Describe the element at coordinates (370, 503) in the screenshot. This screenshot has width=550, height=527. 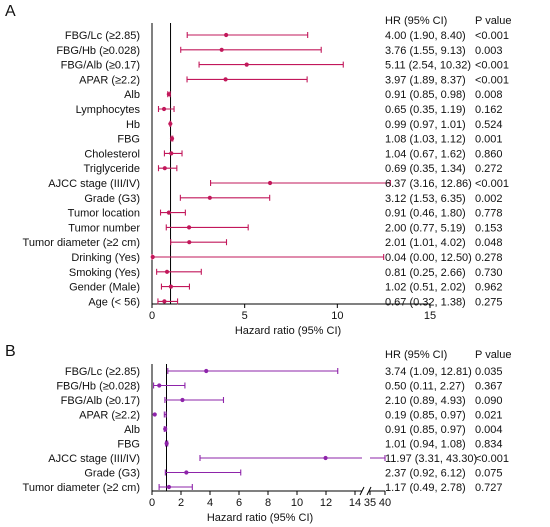
I see `x-tick-label: 35` at that location.